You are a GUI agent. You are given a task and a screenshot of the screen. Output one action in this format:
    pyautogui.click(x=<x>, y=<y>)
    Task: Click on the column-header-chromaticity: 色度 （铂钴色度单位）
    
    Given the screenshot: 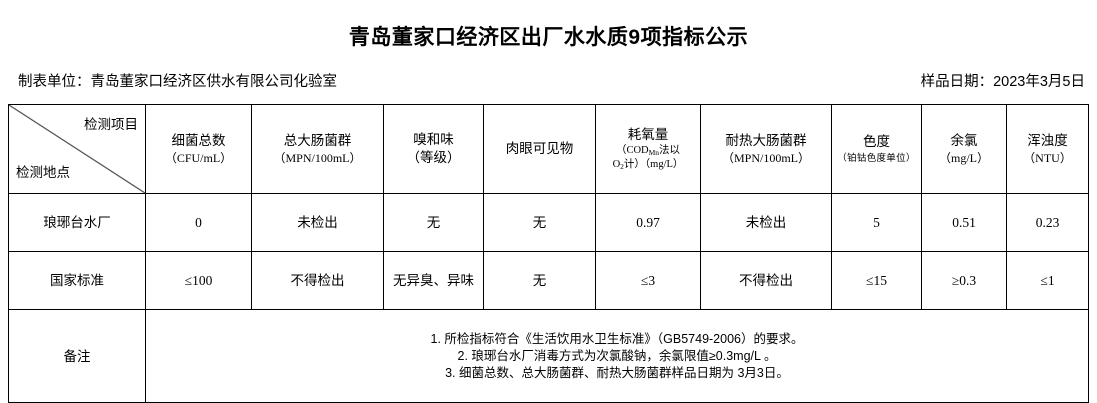 What is the action you would take?
    pyautogui.click(x=876, y=149)
    